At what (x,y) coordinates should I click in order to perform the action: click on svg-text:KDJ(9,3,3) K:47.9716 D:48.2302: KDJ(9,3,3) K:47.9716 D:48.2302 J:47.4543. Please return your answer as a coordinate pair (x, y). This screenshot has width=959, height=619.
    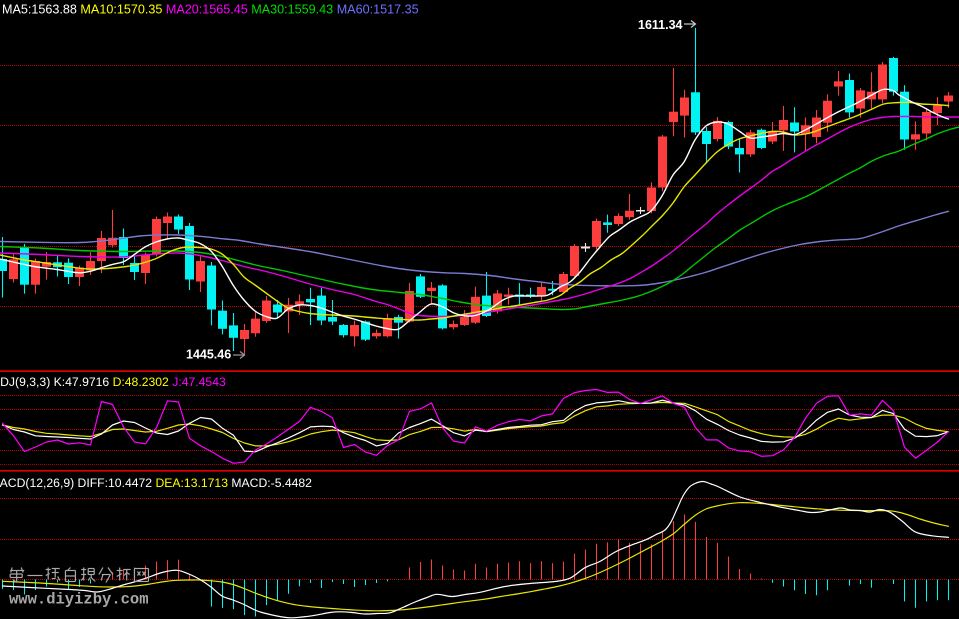
    Looking at the image, I should click on (113, 382).